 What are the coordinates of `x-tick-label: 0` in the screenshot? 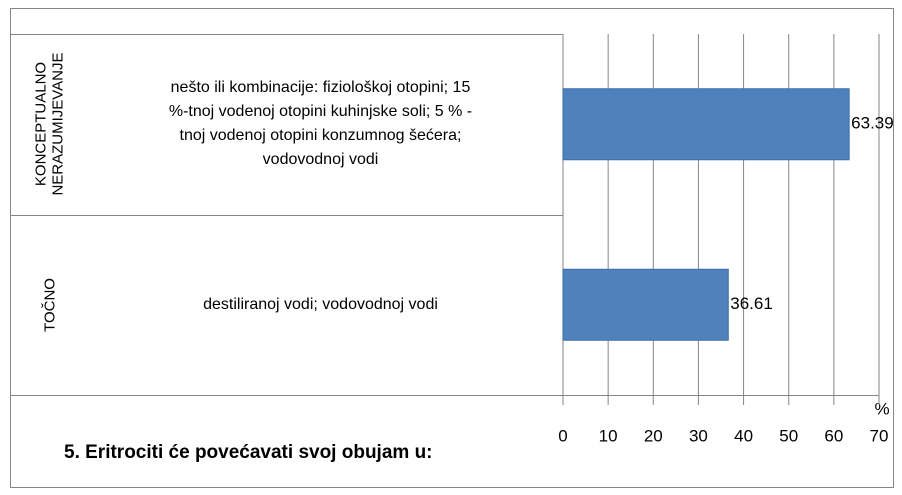 It's located at (562, 435).